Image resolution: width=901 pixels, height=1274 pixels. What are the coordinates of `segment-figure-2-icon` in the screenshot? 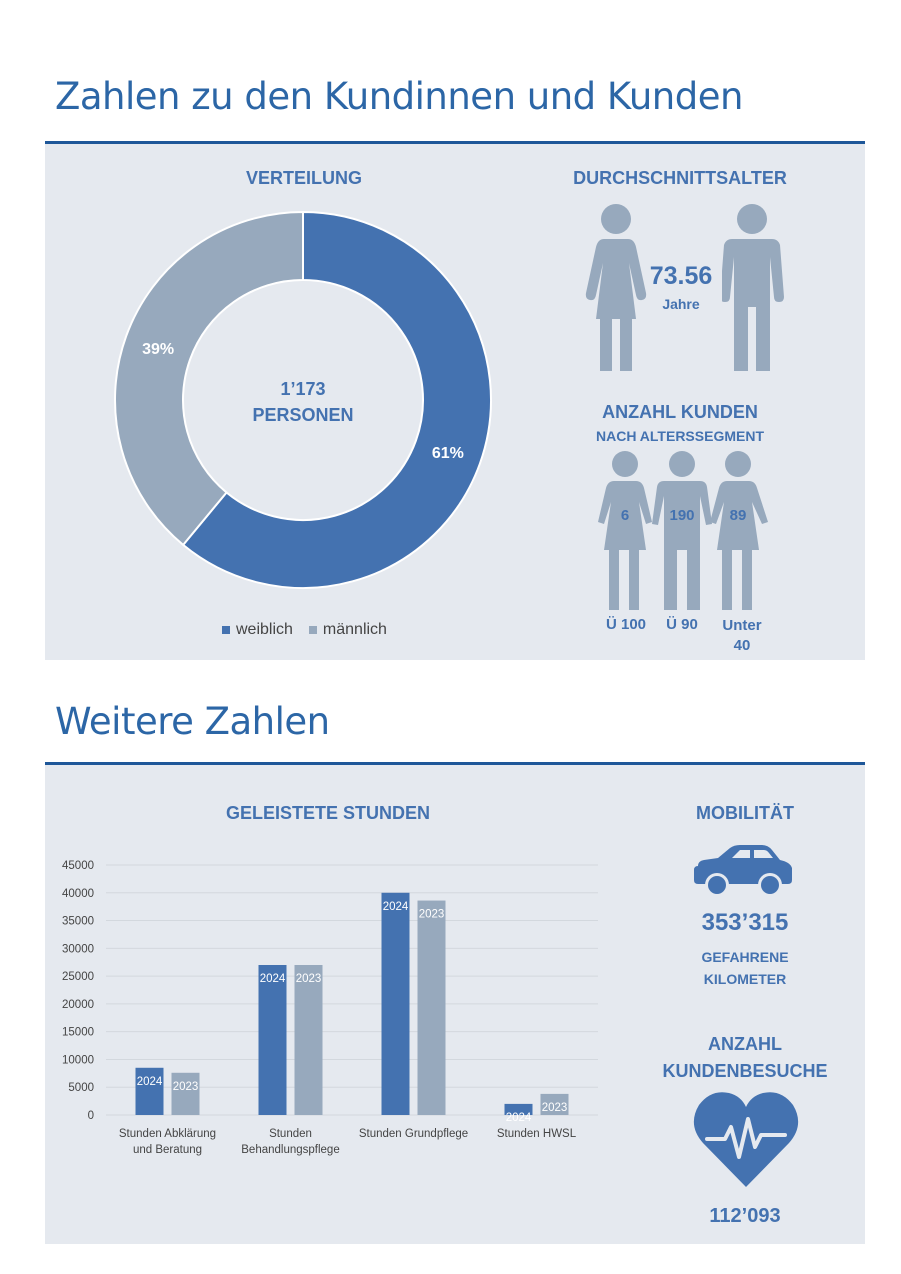 It's located at (682, 530).